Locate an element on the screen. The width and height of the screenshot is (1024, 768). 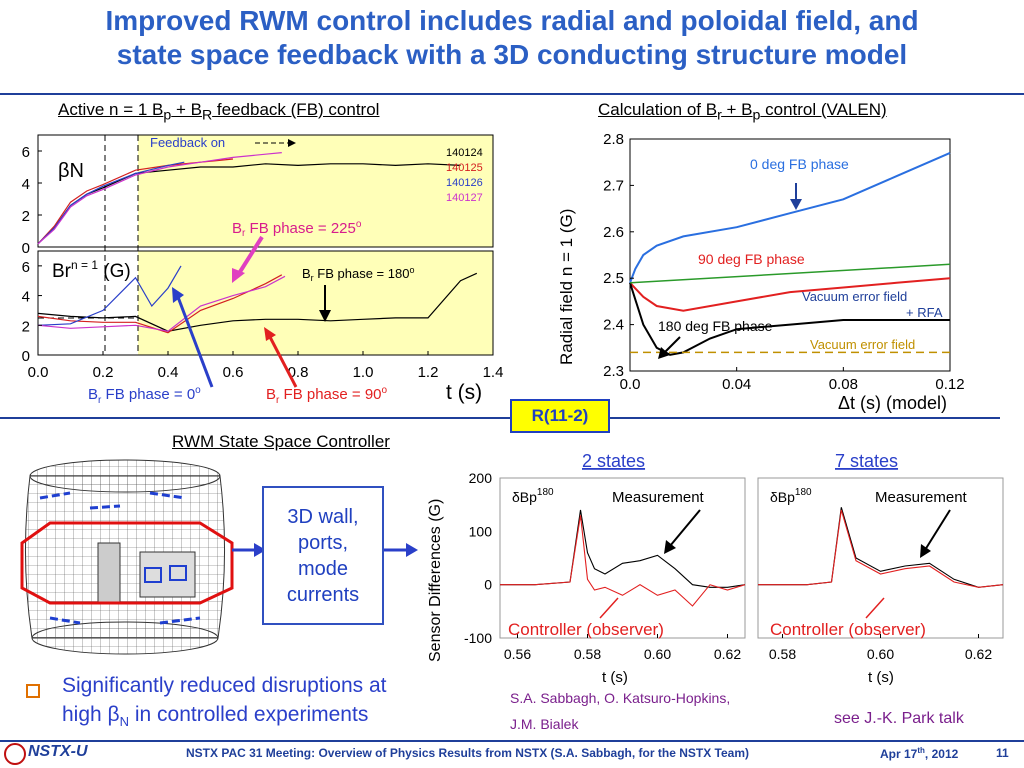
right-title-pre: Calculation of B is located at coordinates (658, 109).